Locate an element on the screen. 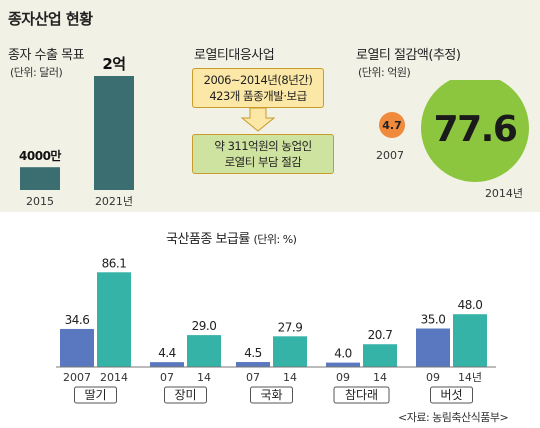  adoption-x-label: 2014 is located at coordinates (114, 377).